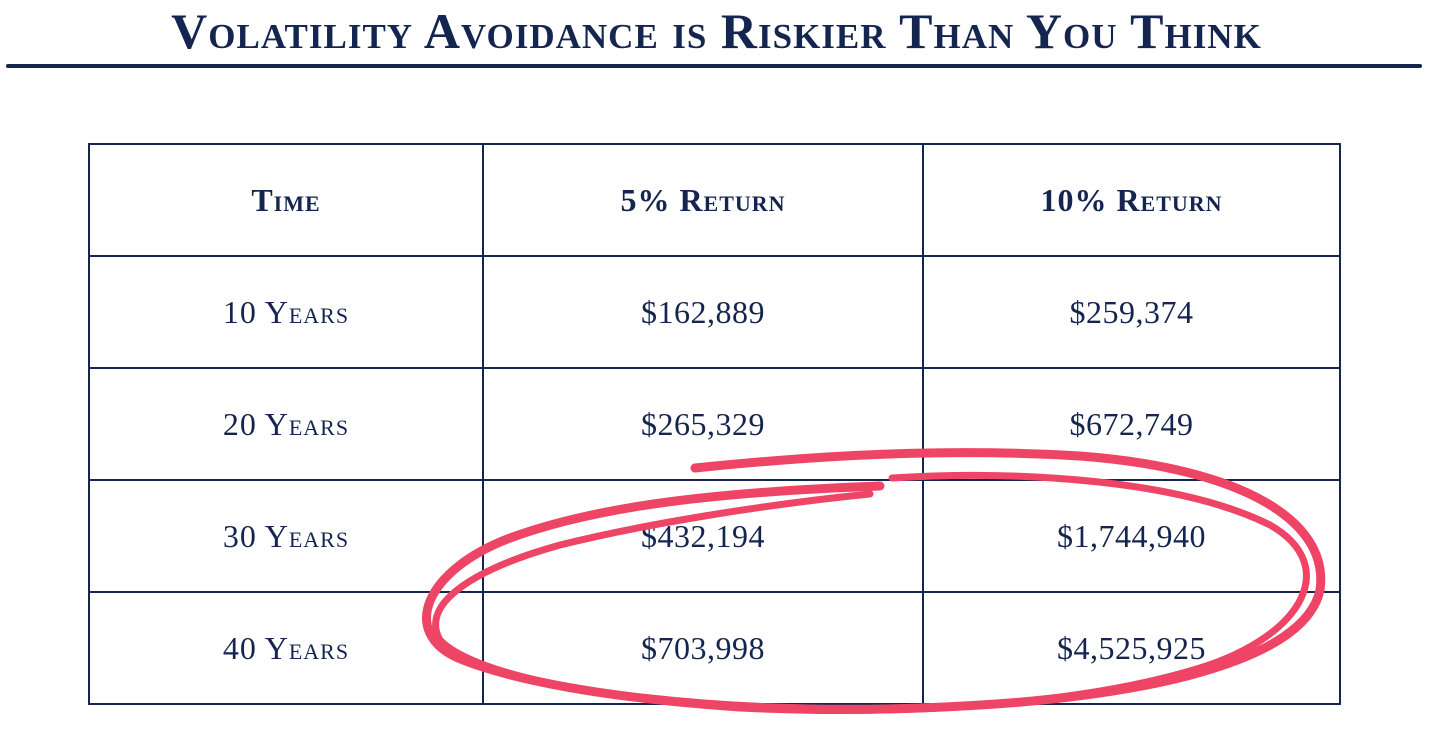 The width and height of the screenshot is (1433, 745). What do you see at coordinates (703, 648) in the screenshot?
I see `row-5-percent-value: $703,998` at bounding box center [703, 648].